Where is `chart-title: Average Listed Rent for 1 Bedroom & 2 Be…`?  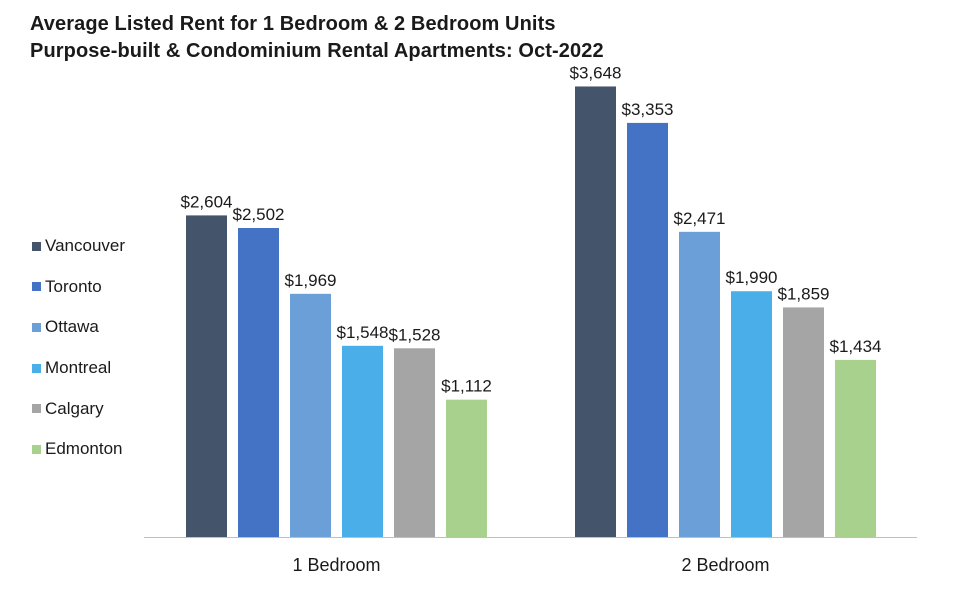
chart-title: Average Listed Rent for 1 Bedroom & 2 Be… is located at coordinates (293, 24).